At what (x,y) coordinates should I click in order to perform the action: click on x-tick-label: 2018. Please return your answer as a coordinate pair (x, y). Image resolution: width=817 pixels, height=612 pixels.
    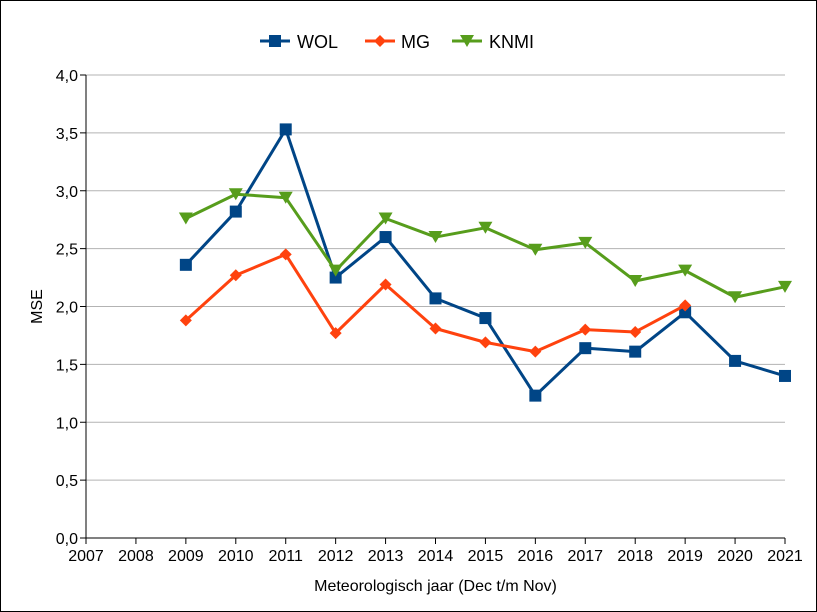
    Looking at the image, I should click on (635, 556).